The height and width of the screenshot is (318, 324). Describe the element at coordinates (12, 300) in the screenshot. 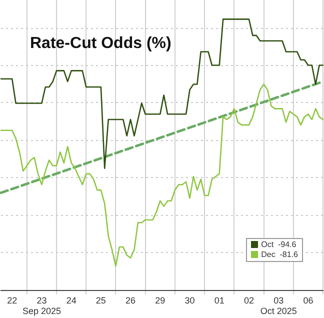

I see `x-tick-label: 22` at that location.